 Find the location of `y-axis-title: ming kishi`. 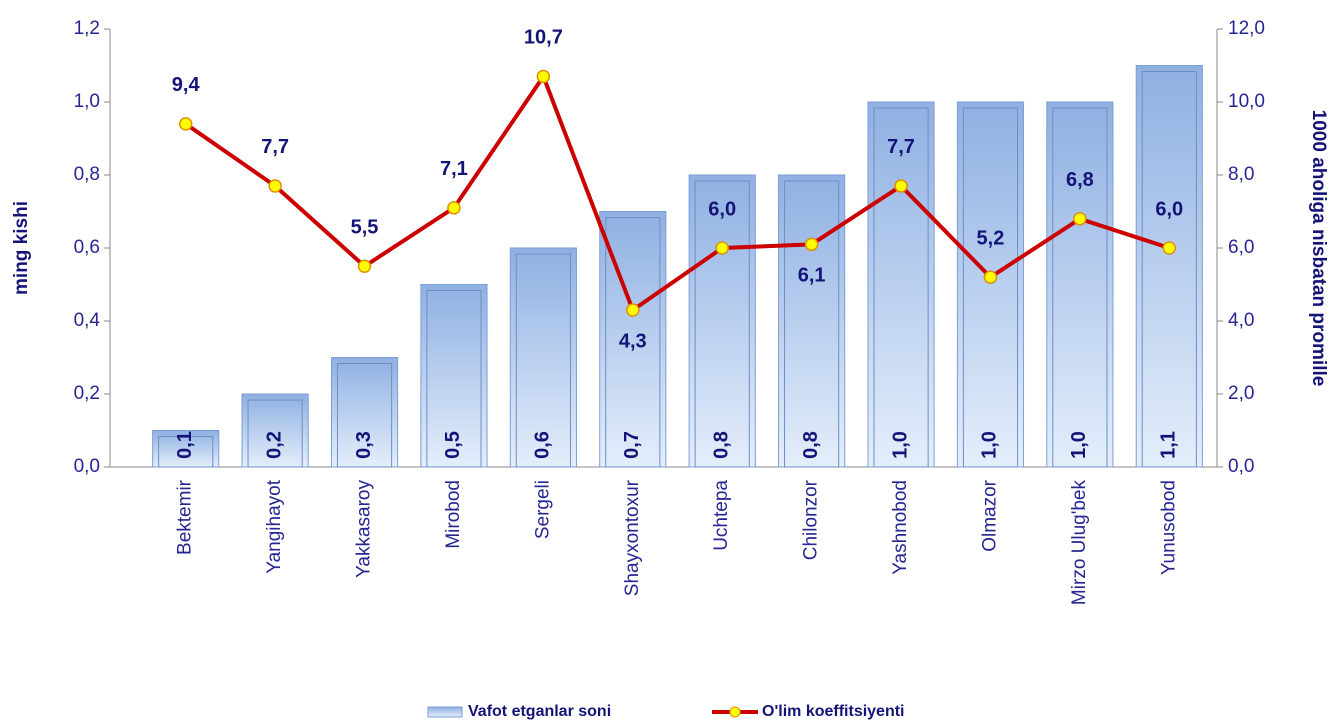

y-axis-title: ming kishi is located at coordinates (21, 248).